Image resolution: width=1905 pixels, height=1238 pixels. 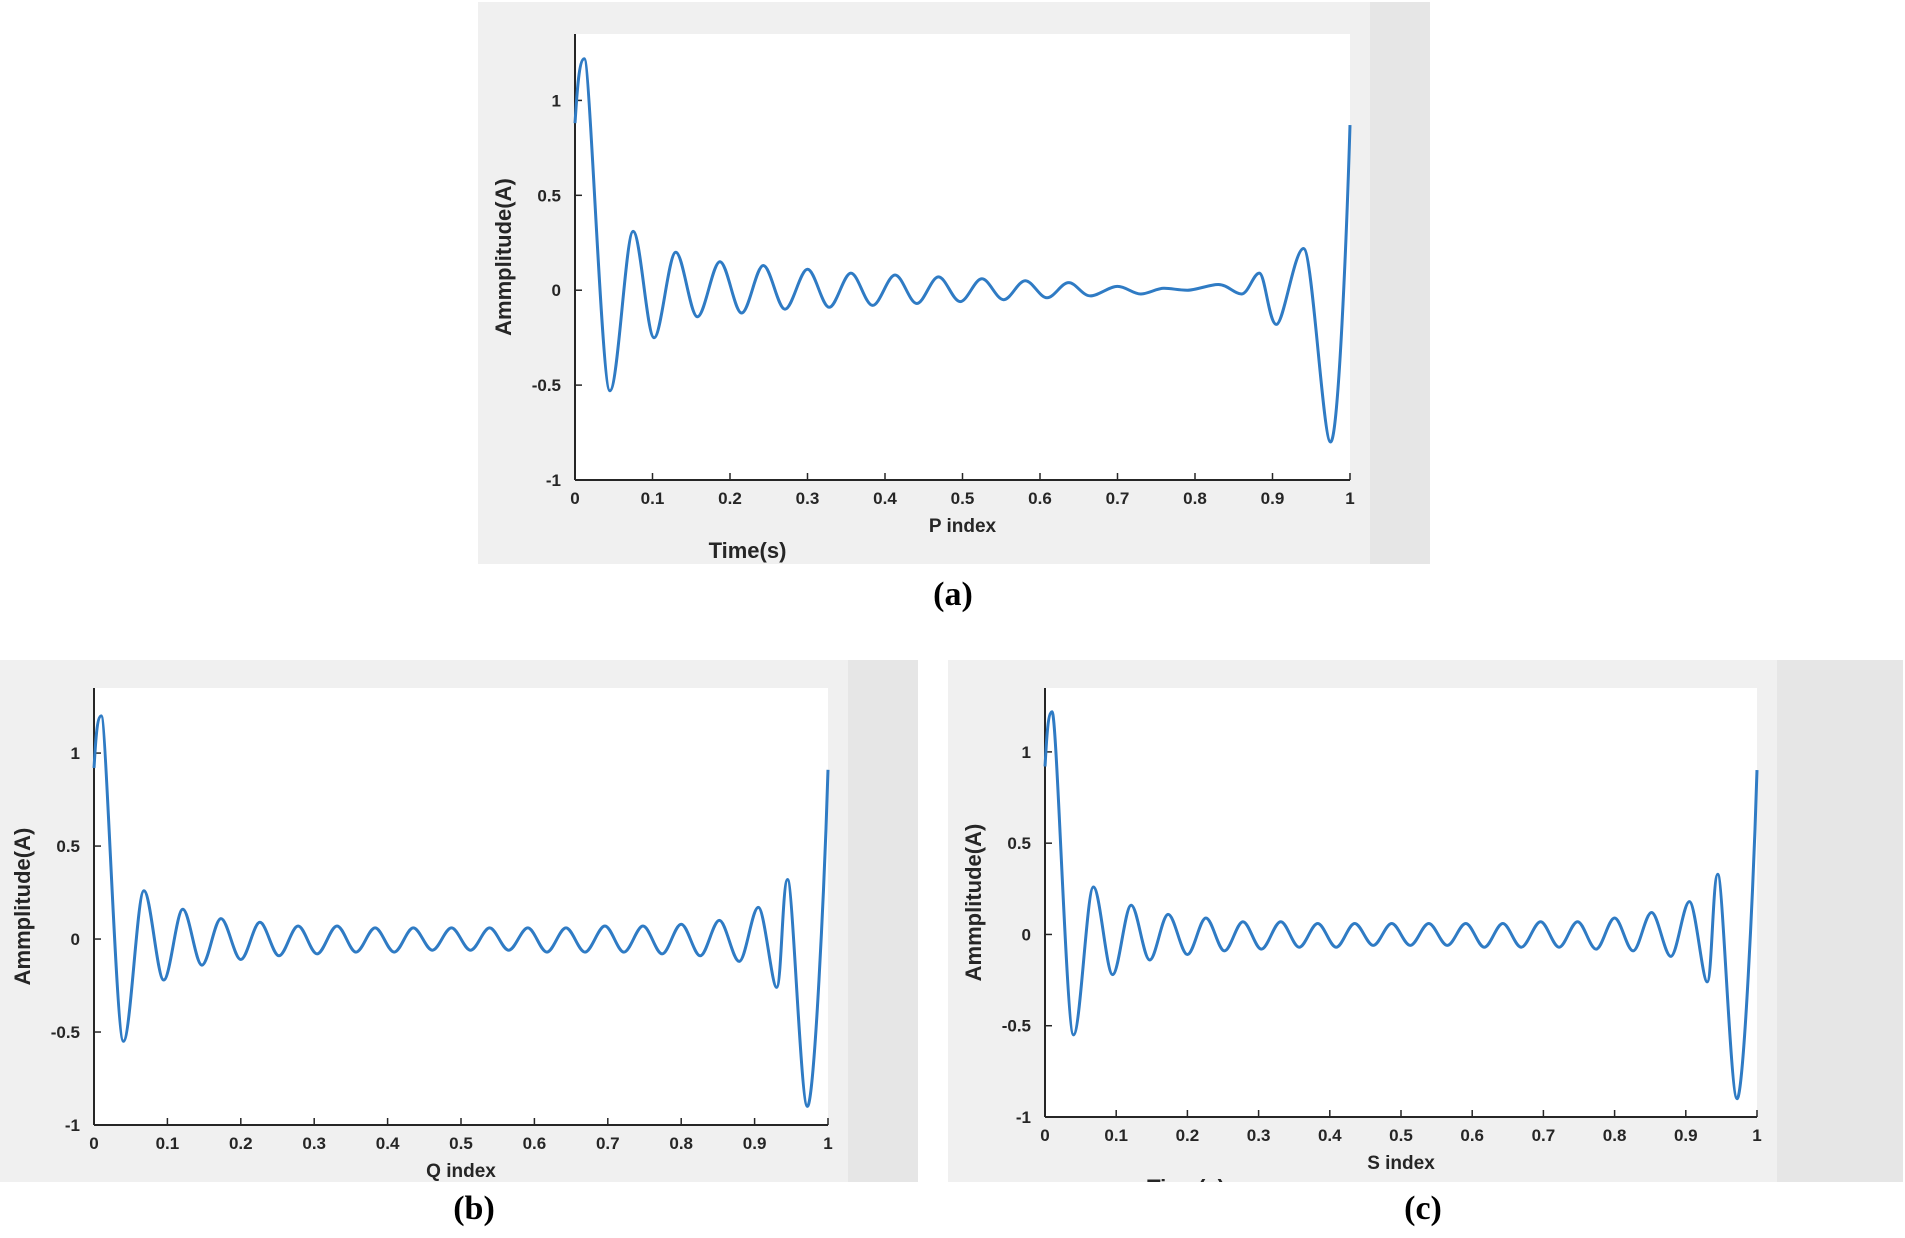 What do you see at coordinates (973, 903) in the screenshot?
I see `y-axis-label-c: Ammplitude(A)` at bounding box center [973, 903].